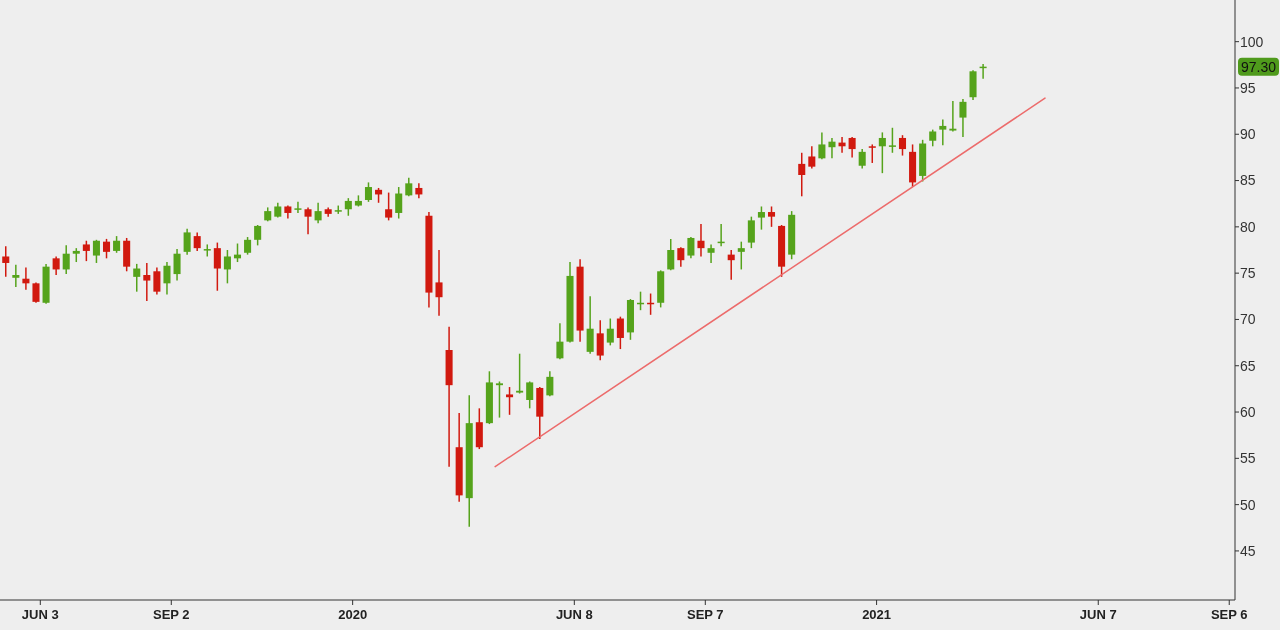 The height and width of the screenshot is (630, 1280). I want to click on x-tick-label: 2021, so click(877, 614).